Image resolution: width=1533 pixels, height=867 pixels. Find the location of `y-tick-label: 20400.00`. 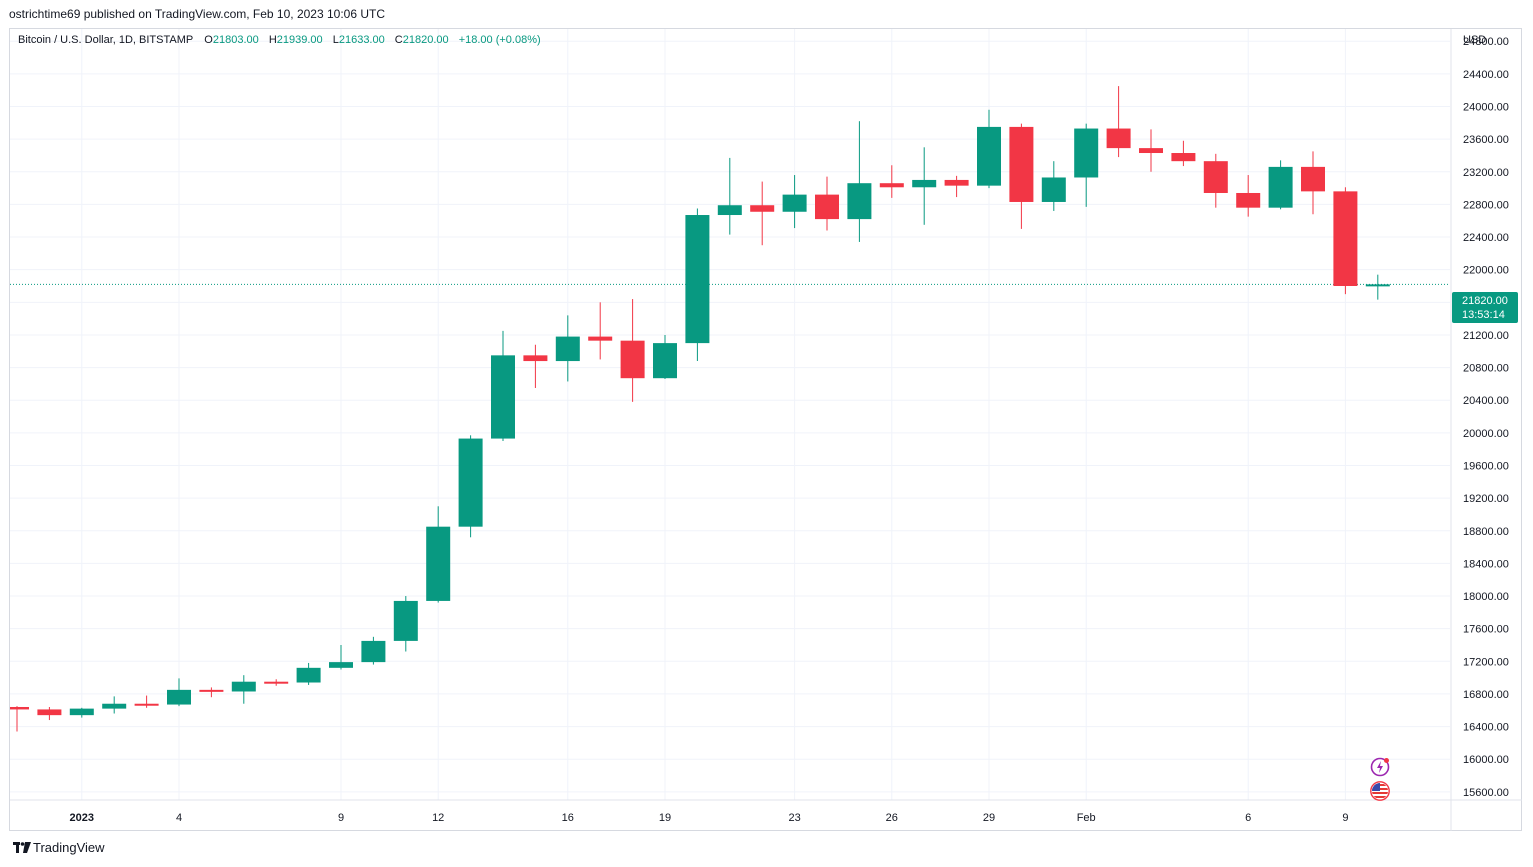

y-tick-label: 20400.00 is located at coordinates (1486, 401).